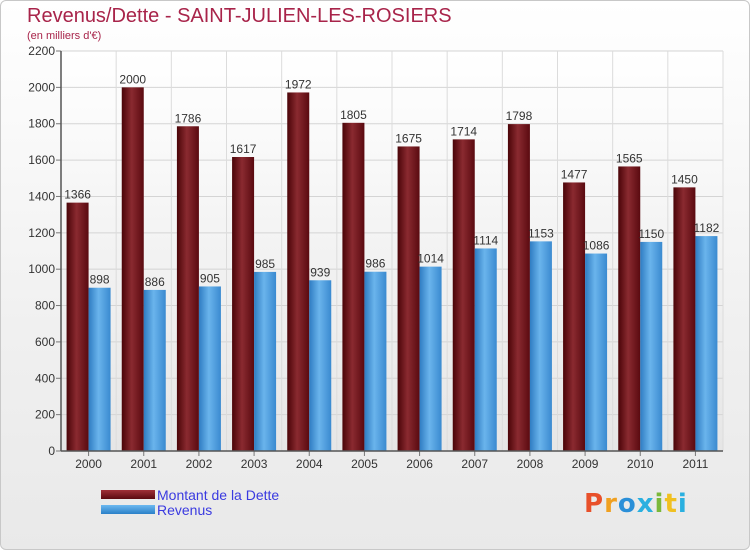 This screenshot has height=550, width=750. I want to click on x-tick-label: 2005, so click(364, 464).